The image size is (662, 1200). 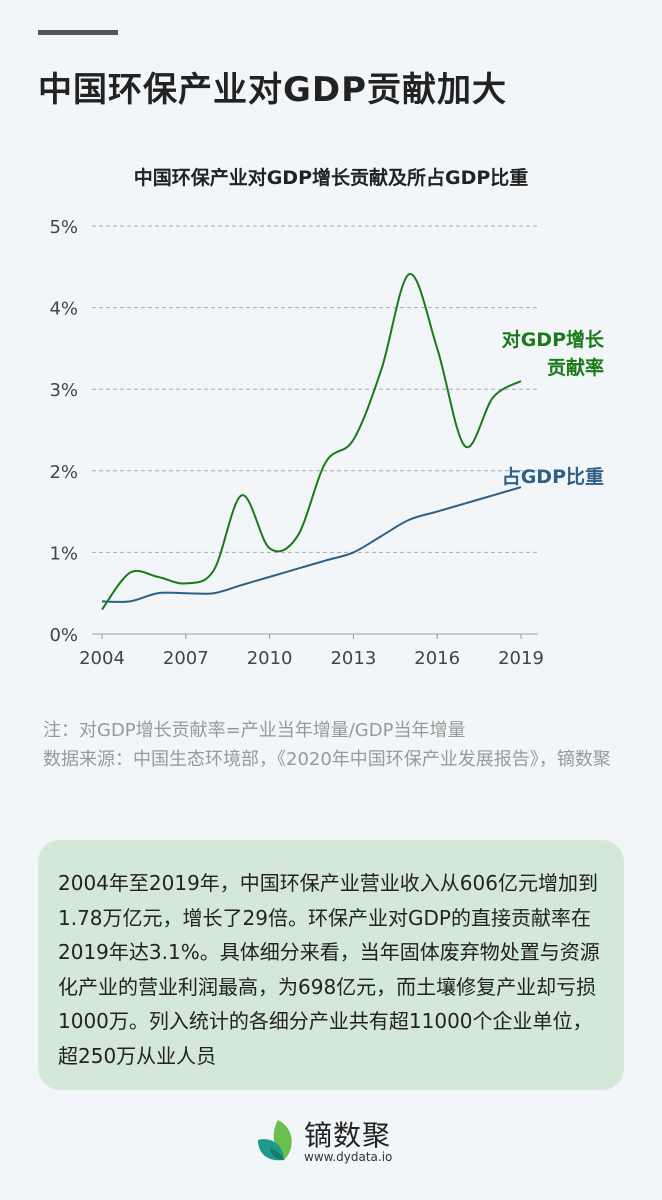 I want to click on x-tick-label: 2019, so click(x=521, y=658).